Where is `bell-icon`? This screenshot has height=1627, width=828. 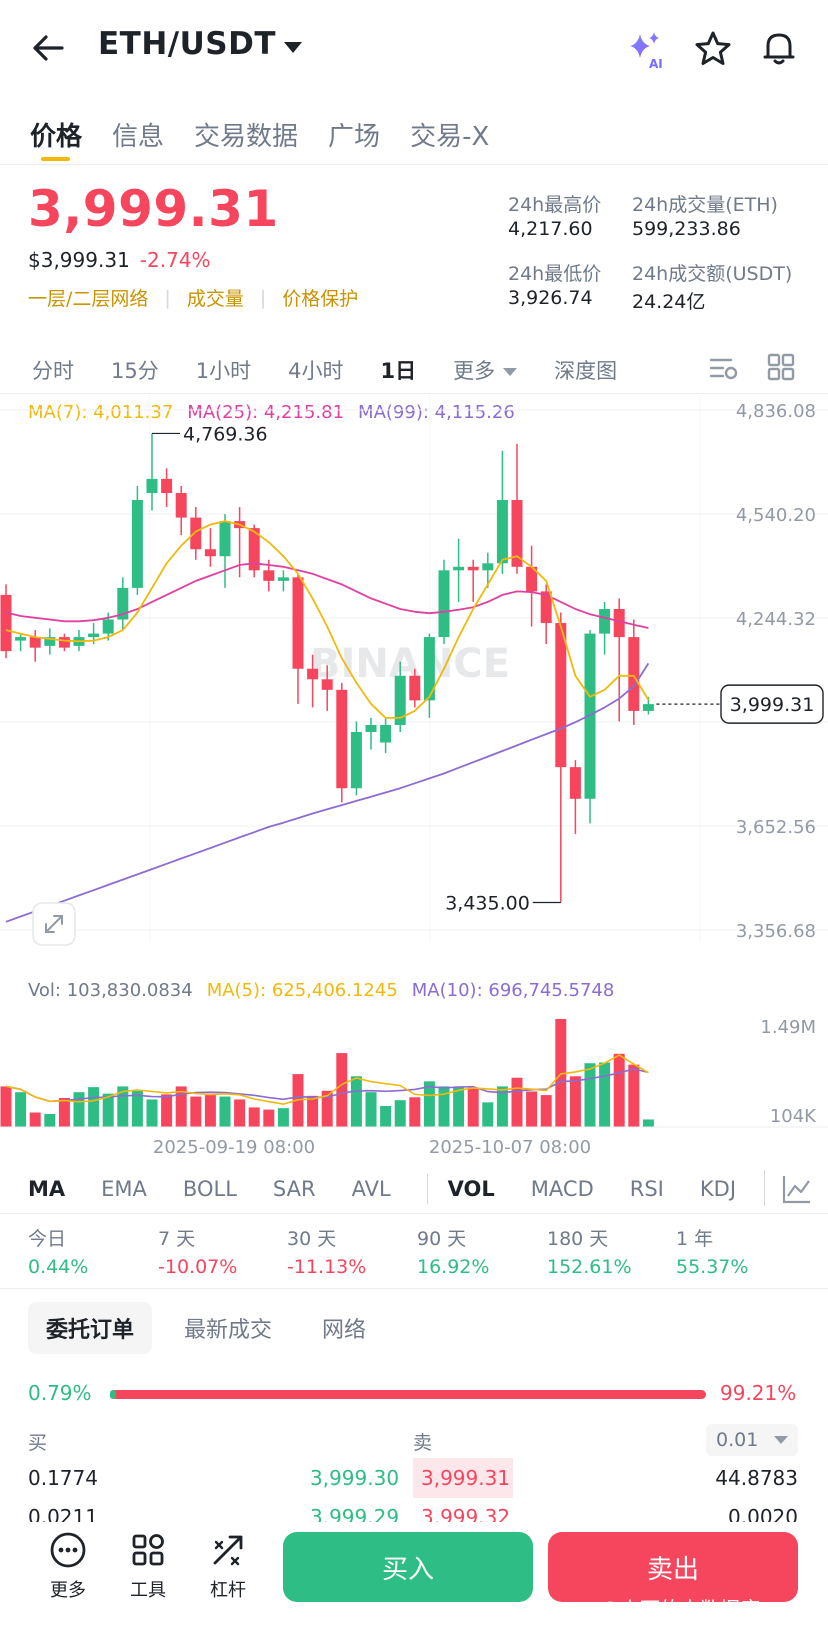
bell-icon is located at coordinates (779, 48).